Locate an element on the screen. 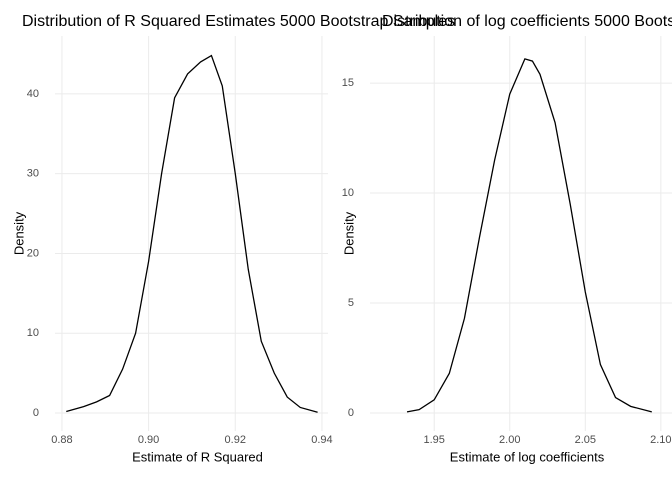  y-tick-label: 15 is located at coordinates (348, 83).